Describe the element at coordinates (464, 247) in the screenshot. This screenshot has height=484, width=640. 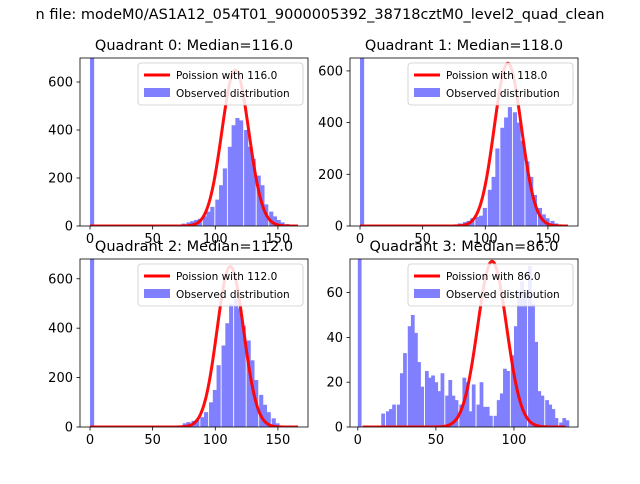
I see `panel-title: Quadrant 3: Median=86.0` at that location.